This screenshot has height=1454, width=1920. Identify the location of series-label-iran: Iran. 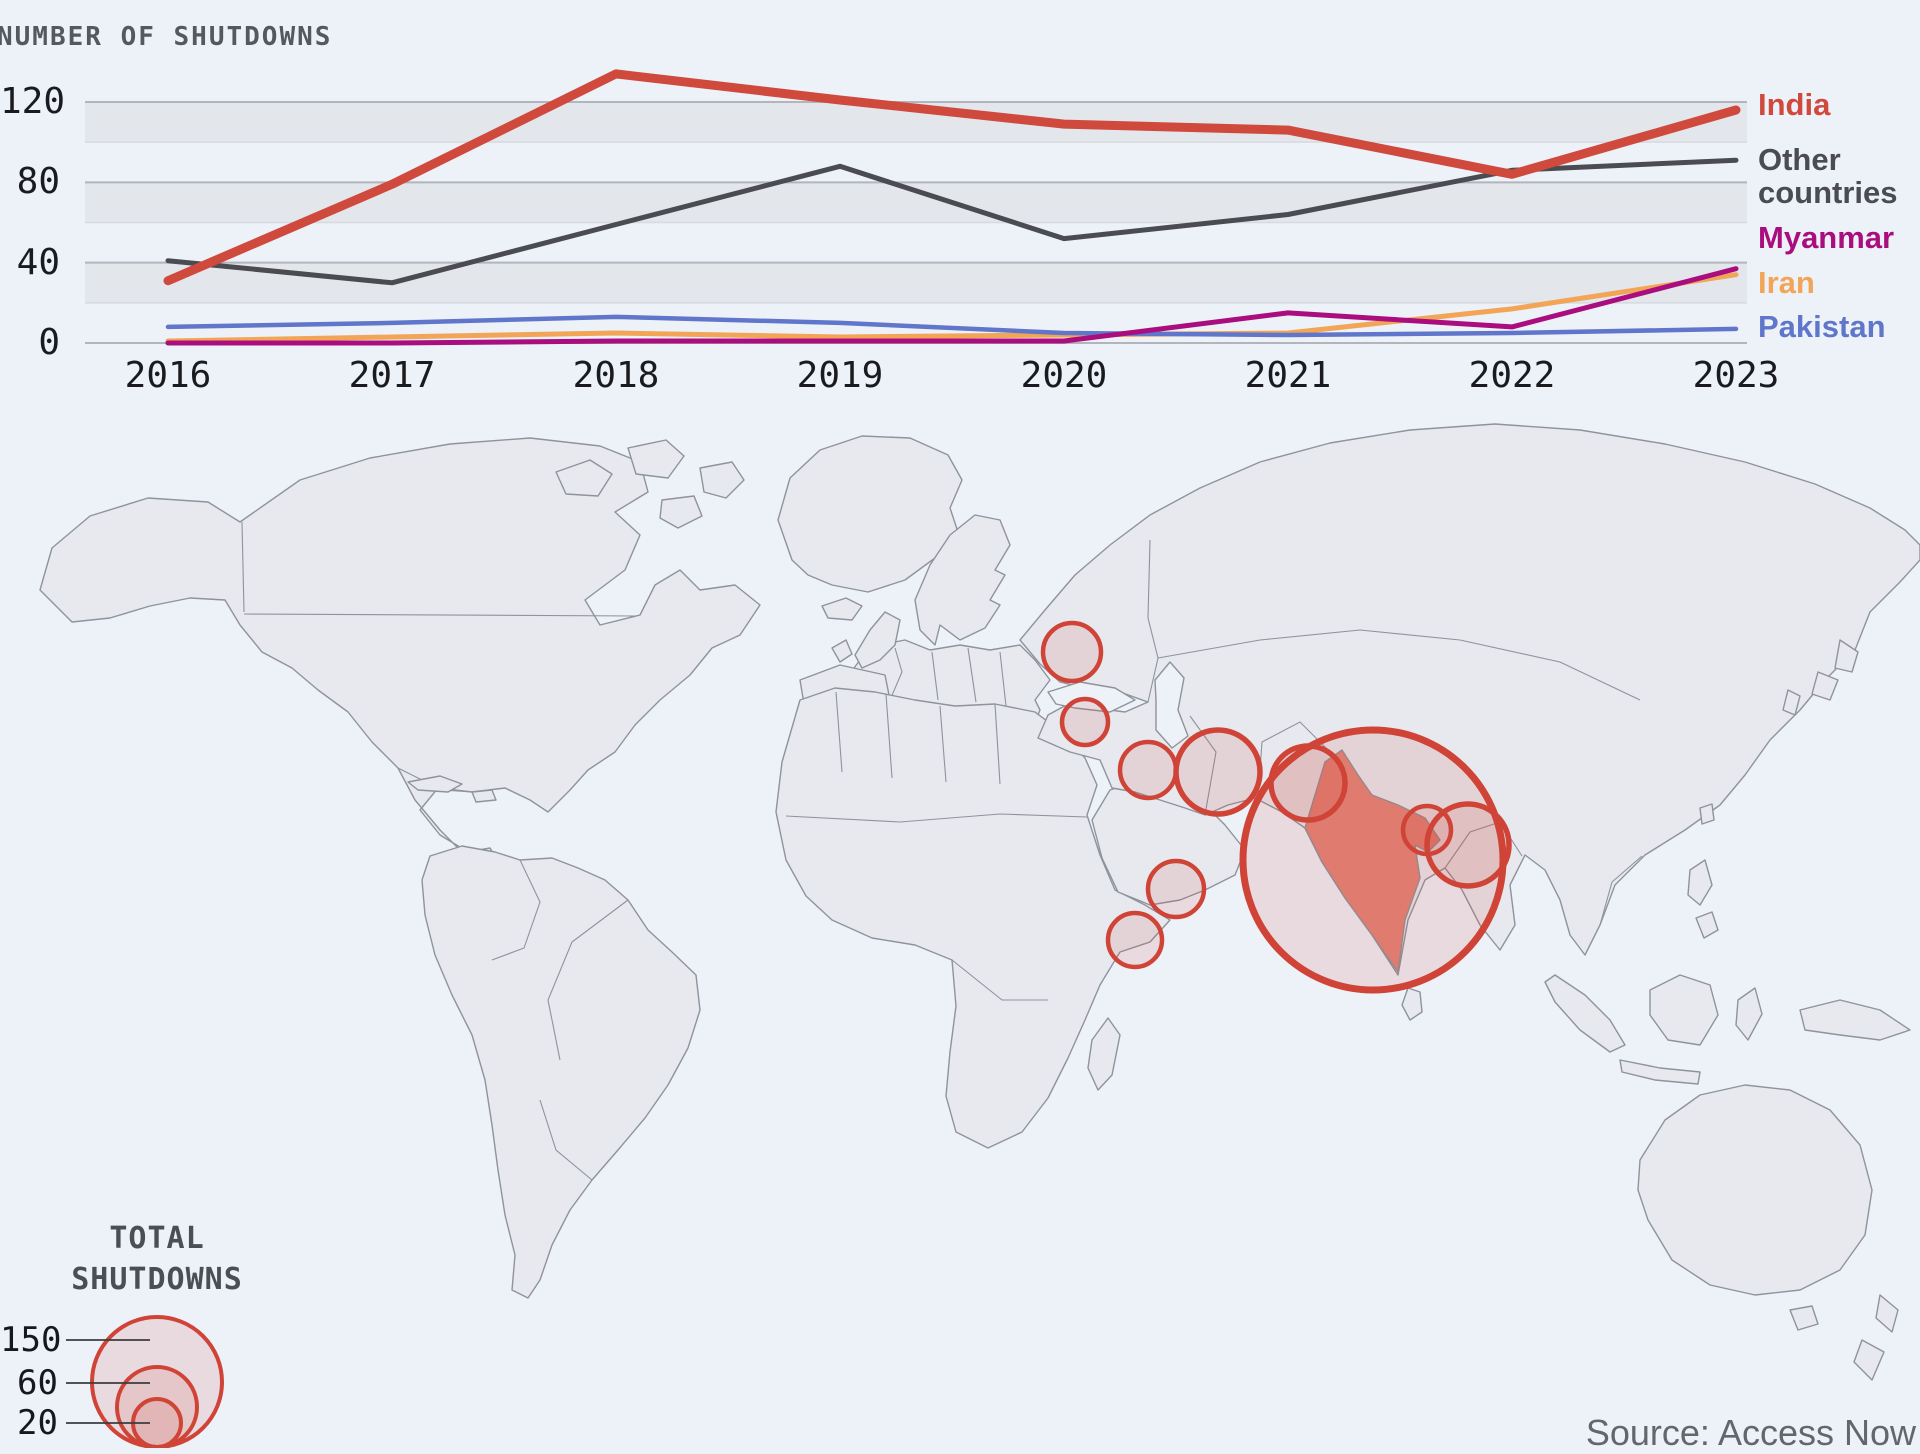
(1786, 282).